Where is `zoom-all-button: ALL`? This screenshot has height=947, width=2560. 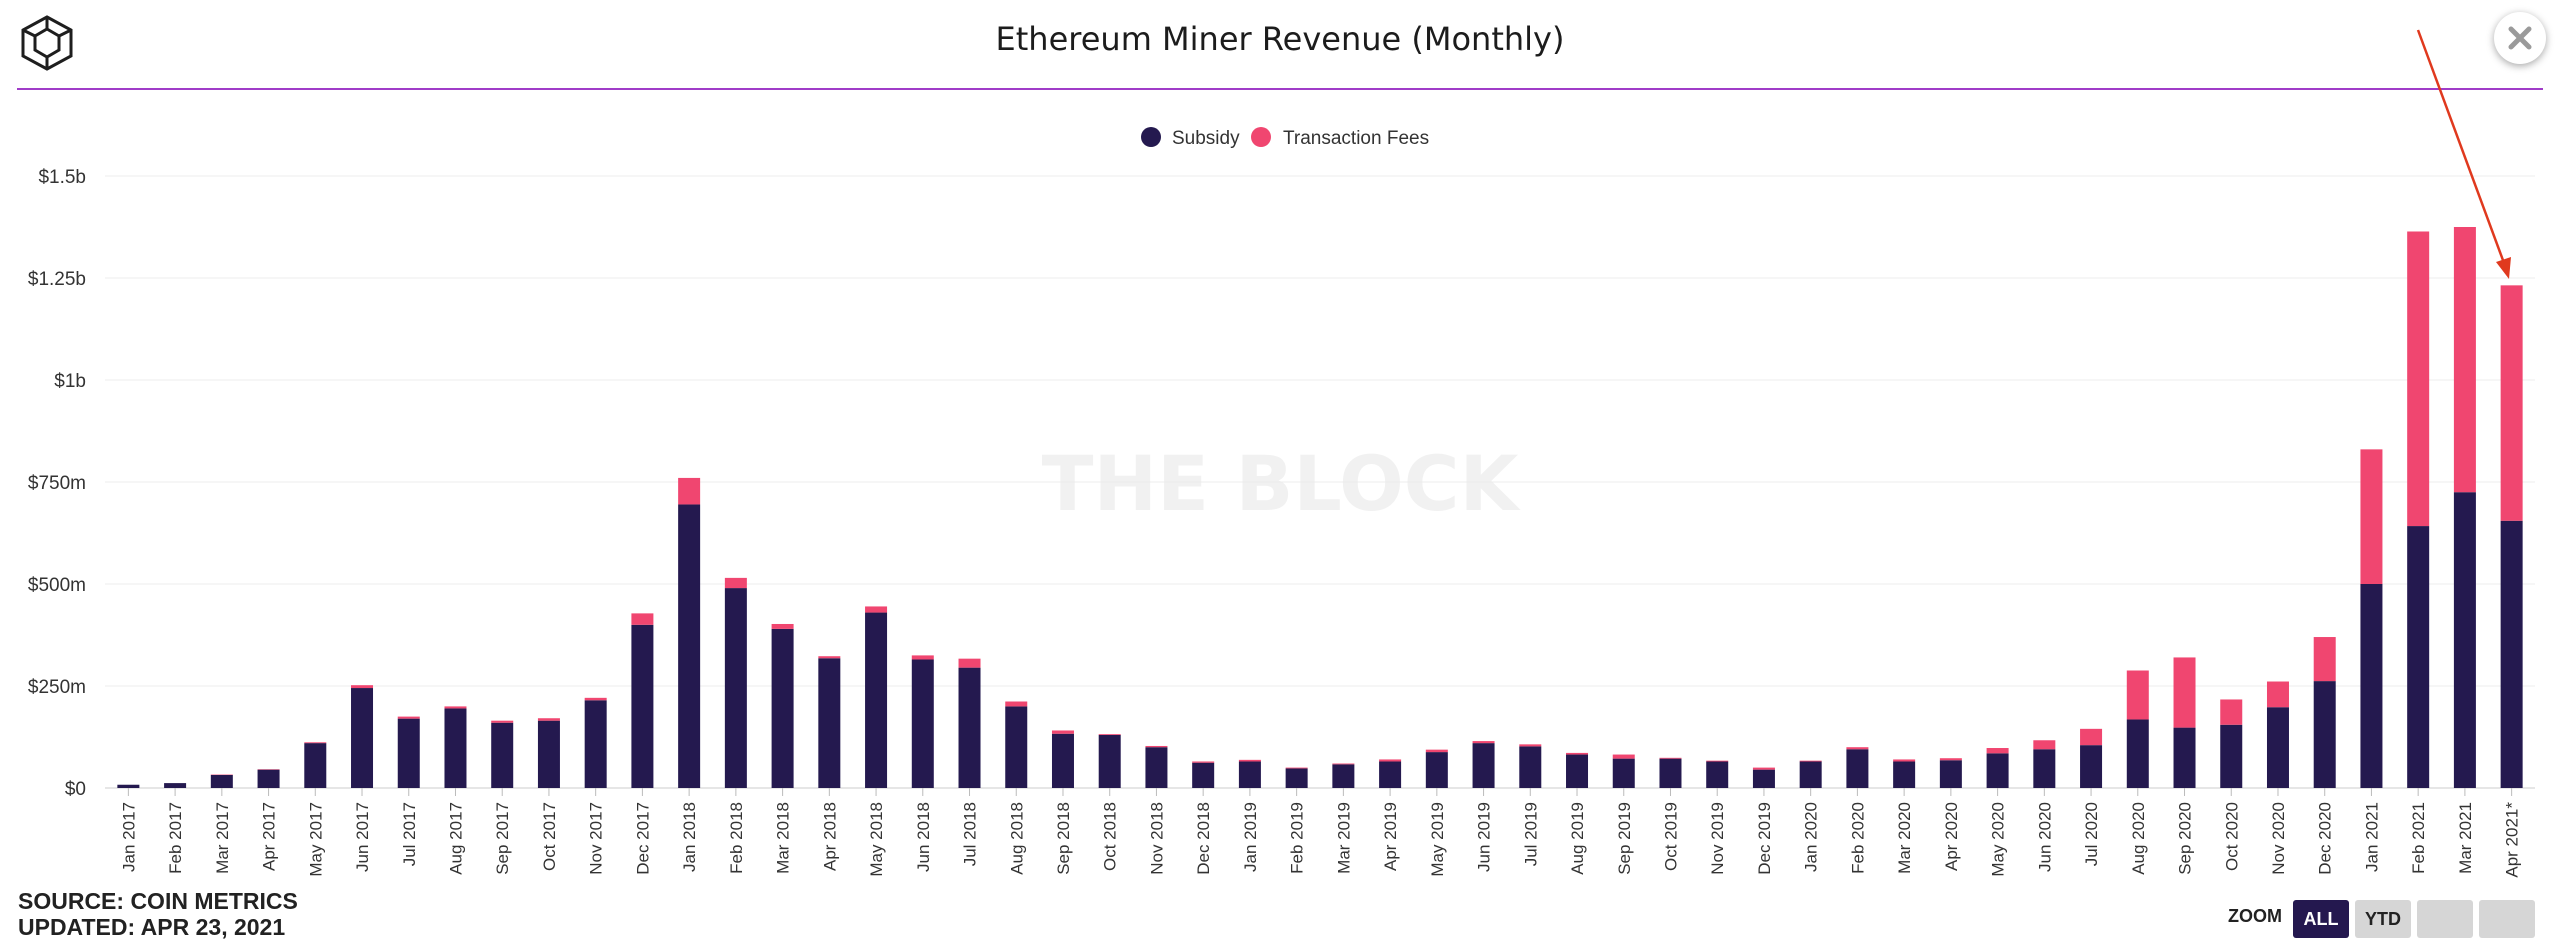 zoom-all-button: ALL is located at coordinates (2321, 919).